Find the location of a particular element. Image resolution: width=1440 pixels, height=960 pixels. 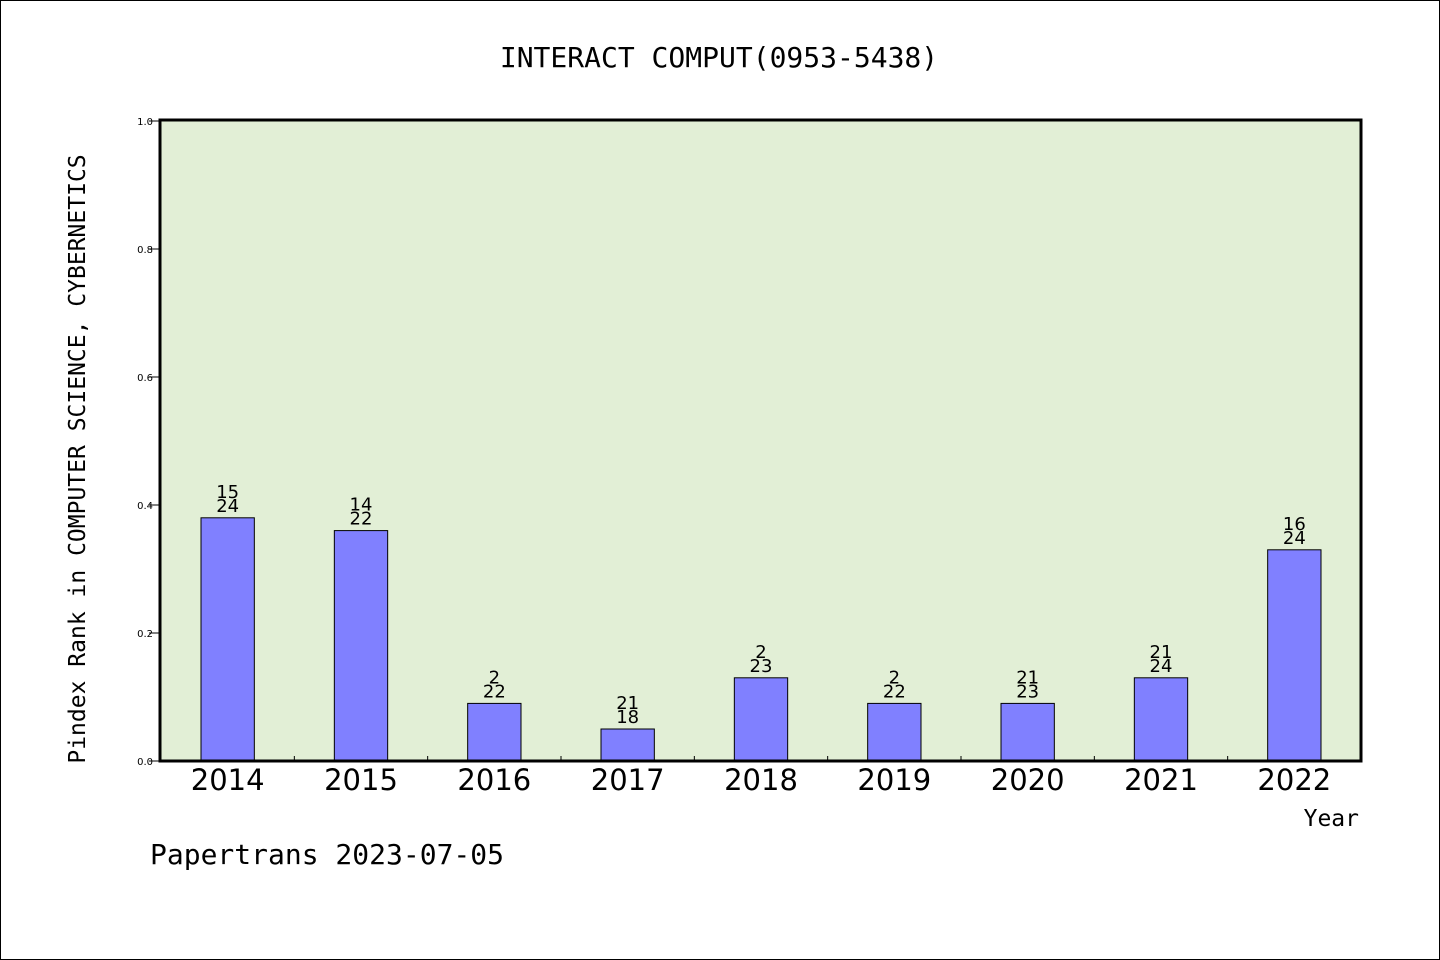

x-tick-label: 2016 is located at coordinates (494, 780).